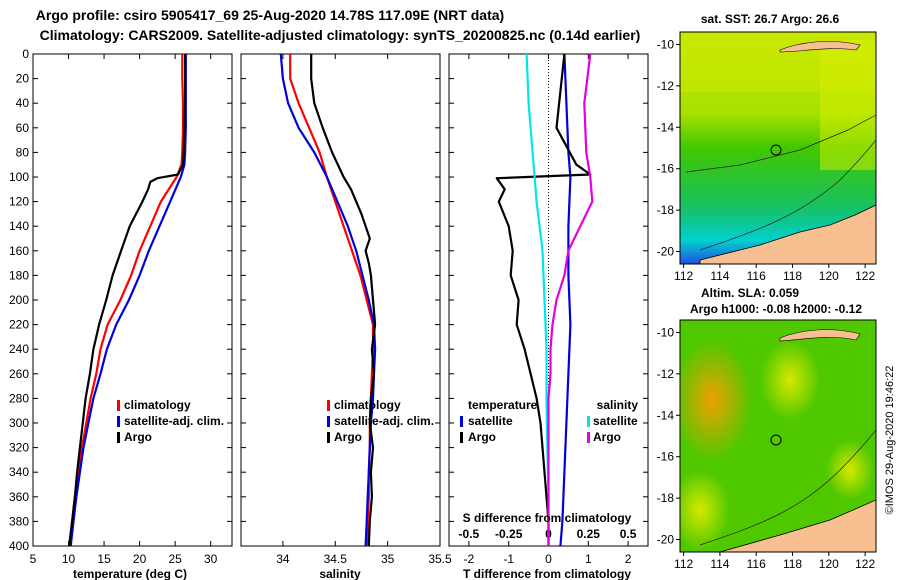 The image size is (900, 580). Describe the element at coordinates (490, 421) in the screenshot. I see `legend-label-t-sat: satellite` at that location.